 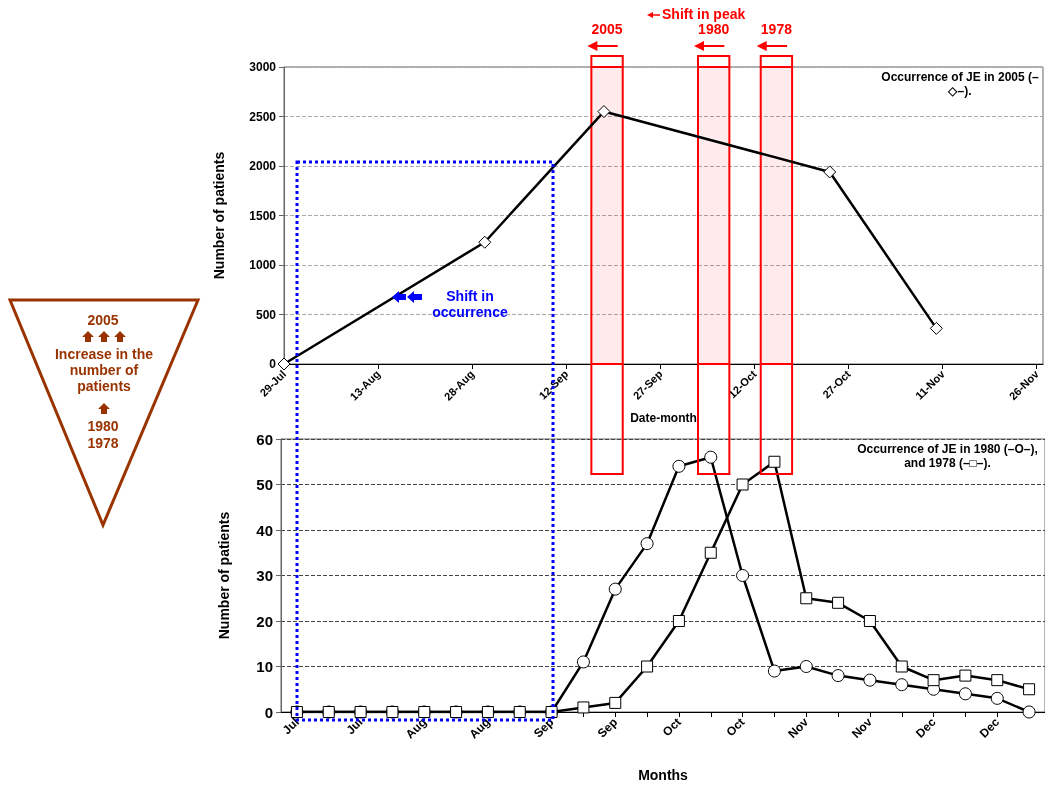 What do you see at coordinates (263, 67) in the screenshot?
I see `y-tick-label: 3000` at bounding box center [263, 67].